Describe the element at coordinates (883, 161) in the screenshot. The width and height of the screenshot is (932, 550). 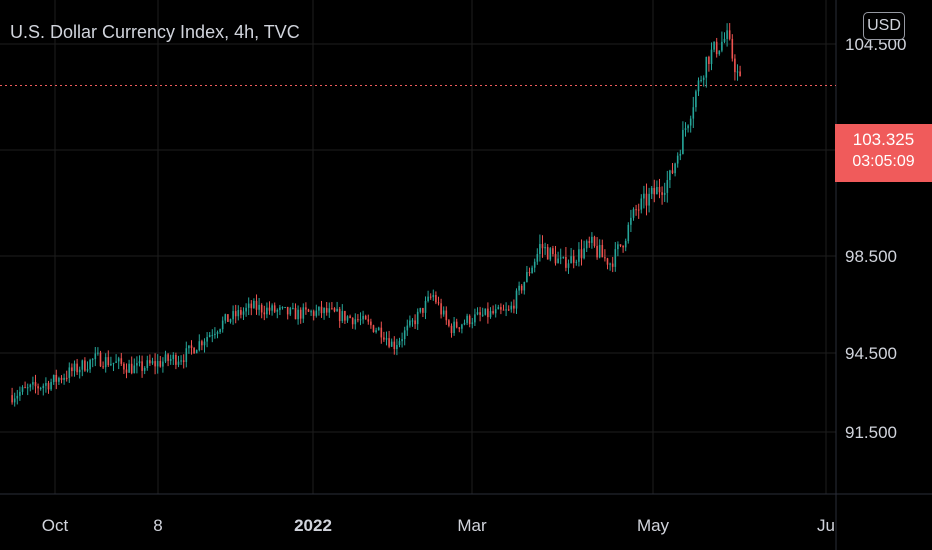
I see `bar-countdown: 03:05:09` at that location.